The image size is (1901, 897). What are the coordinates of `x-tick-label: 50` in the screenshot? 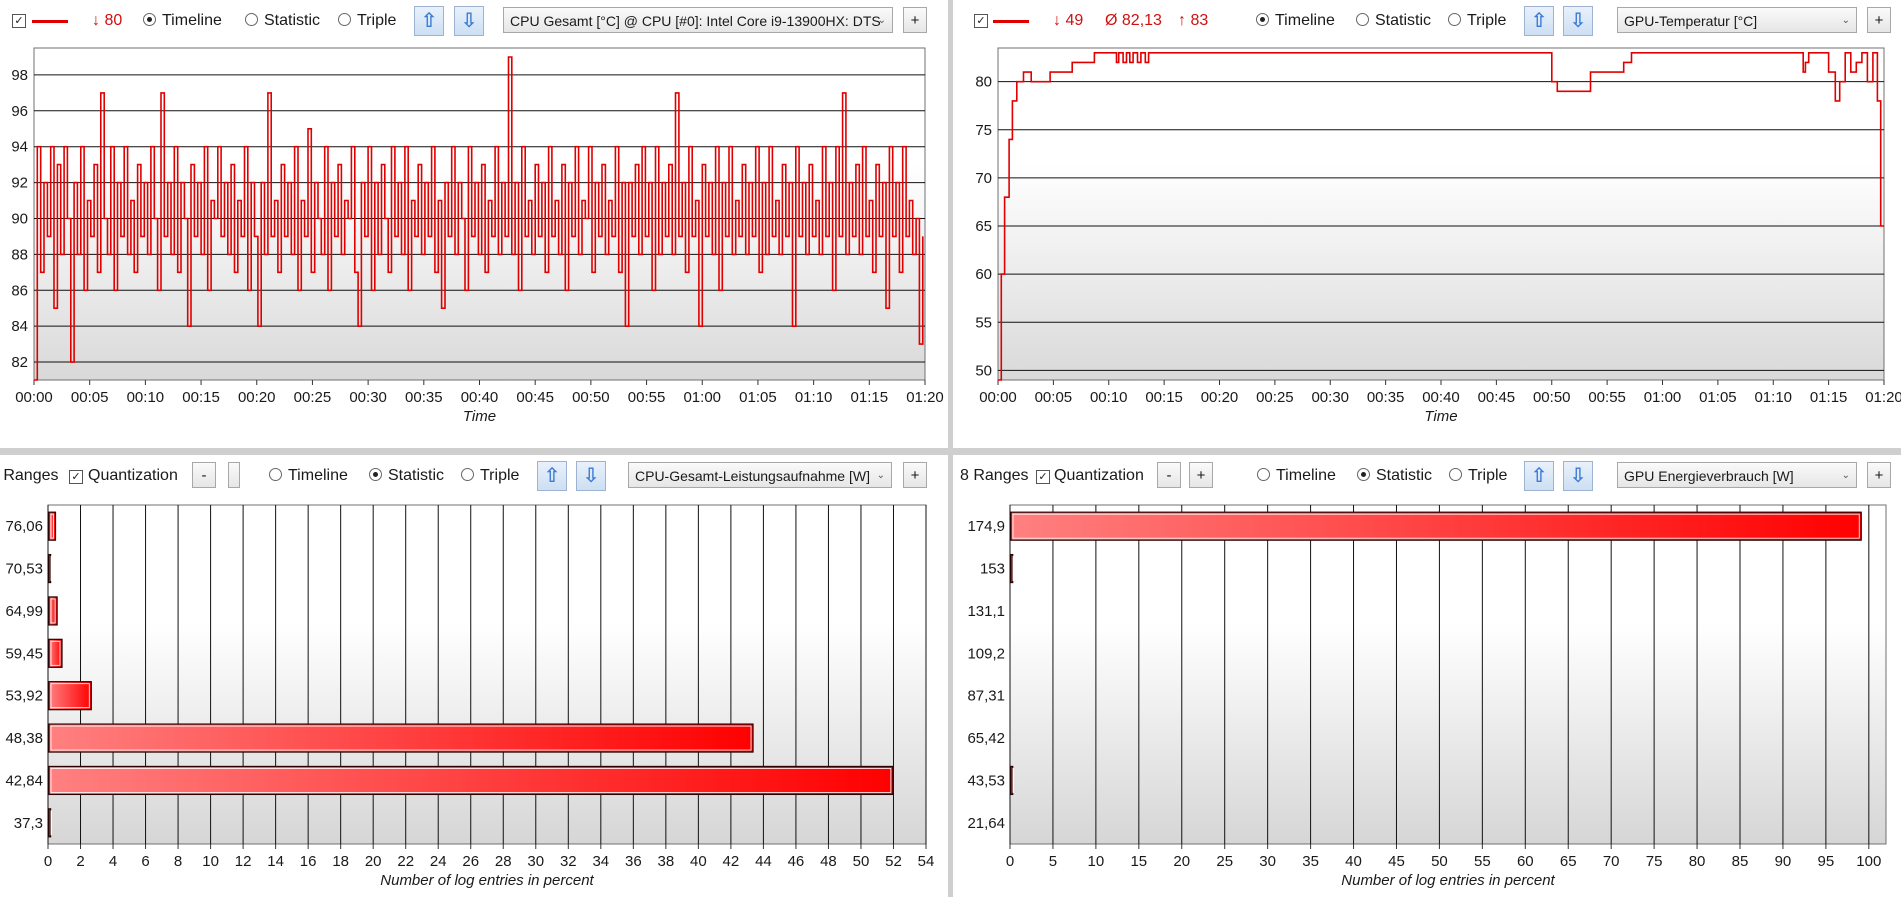 It's located at (861, 861).